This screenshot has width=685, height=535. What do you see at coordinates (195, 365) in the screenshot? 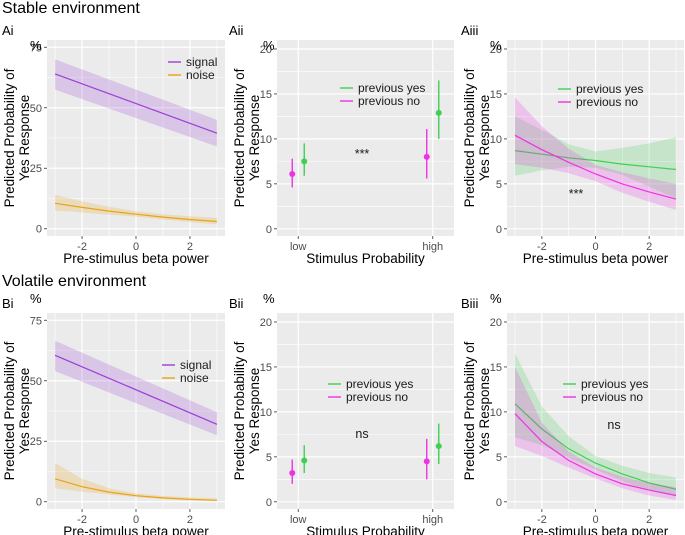
I see `legend-label: signal` at bounding box center [195, 365].